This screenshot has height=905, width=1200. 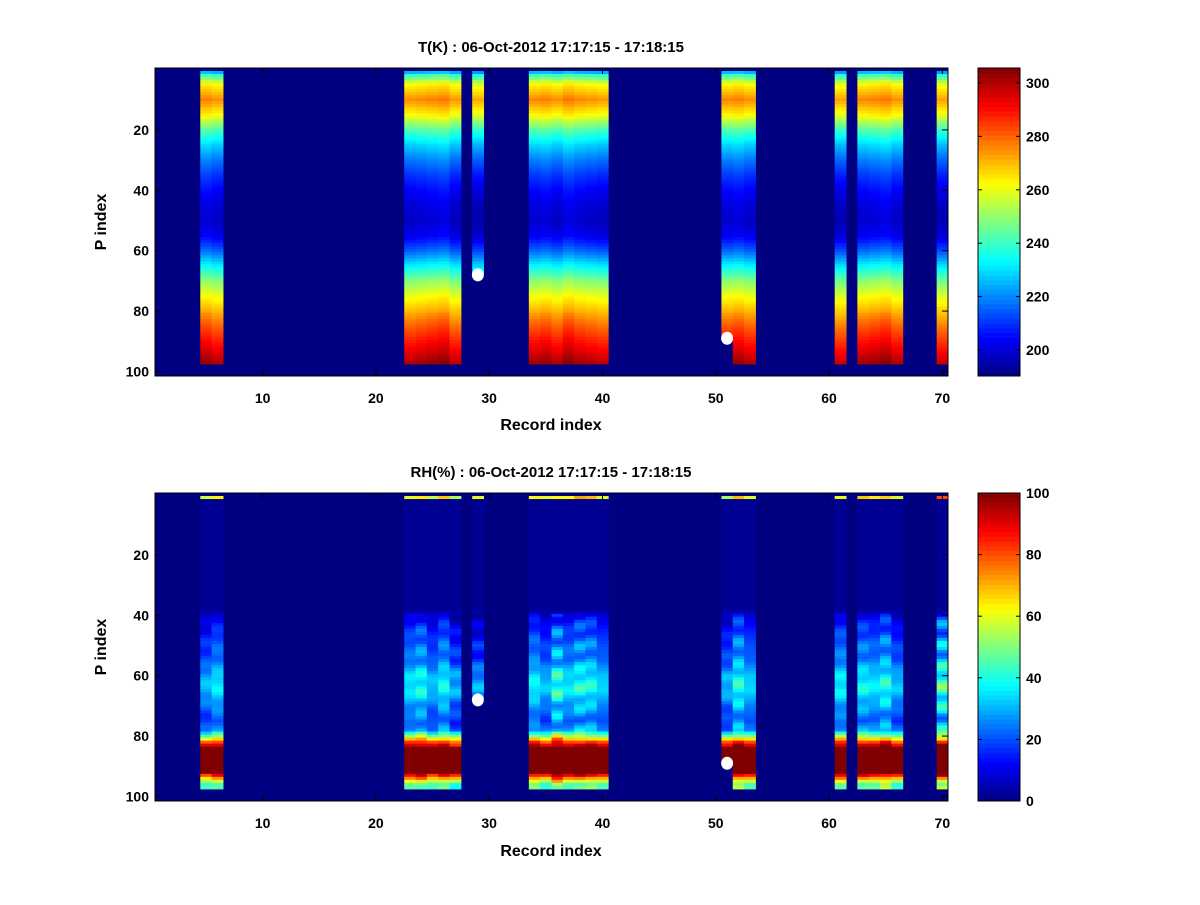 I want to click on x-axis-label: Record index, so click(x=550, y=425).